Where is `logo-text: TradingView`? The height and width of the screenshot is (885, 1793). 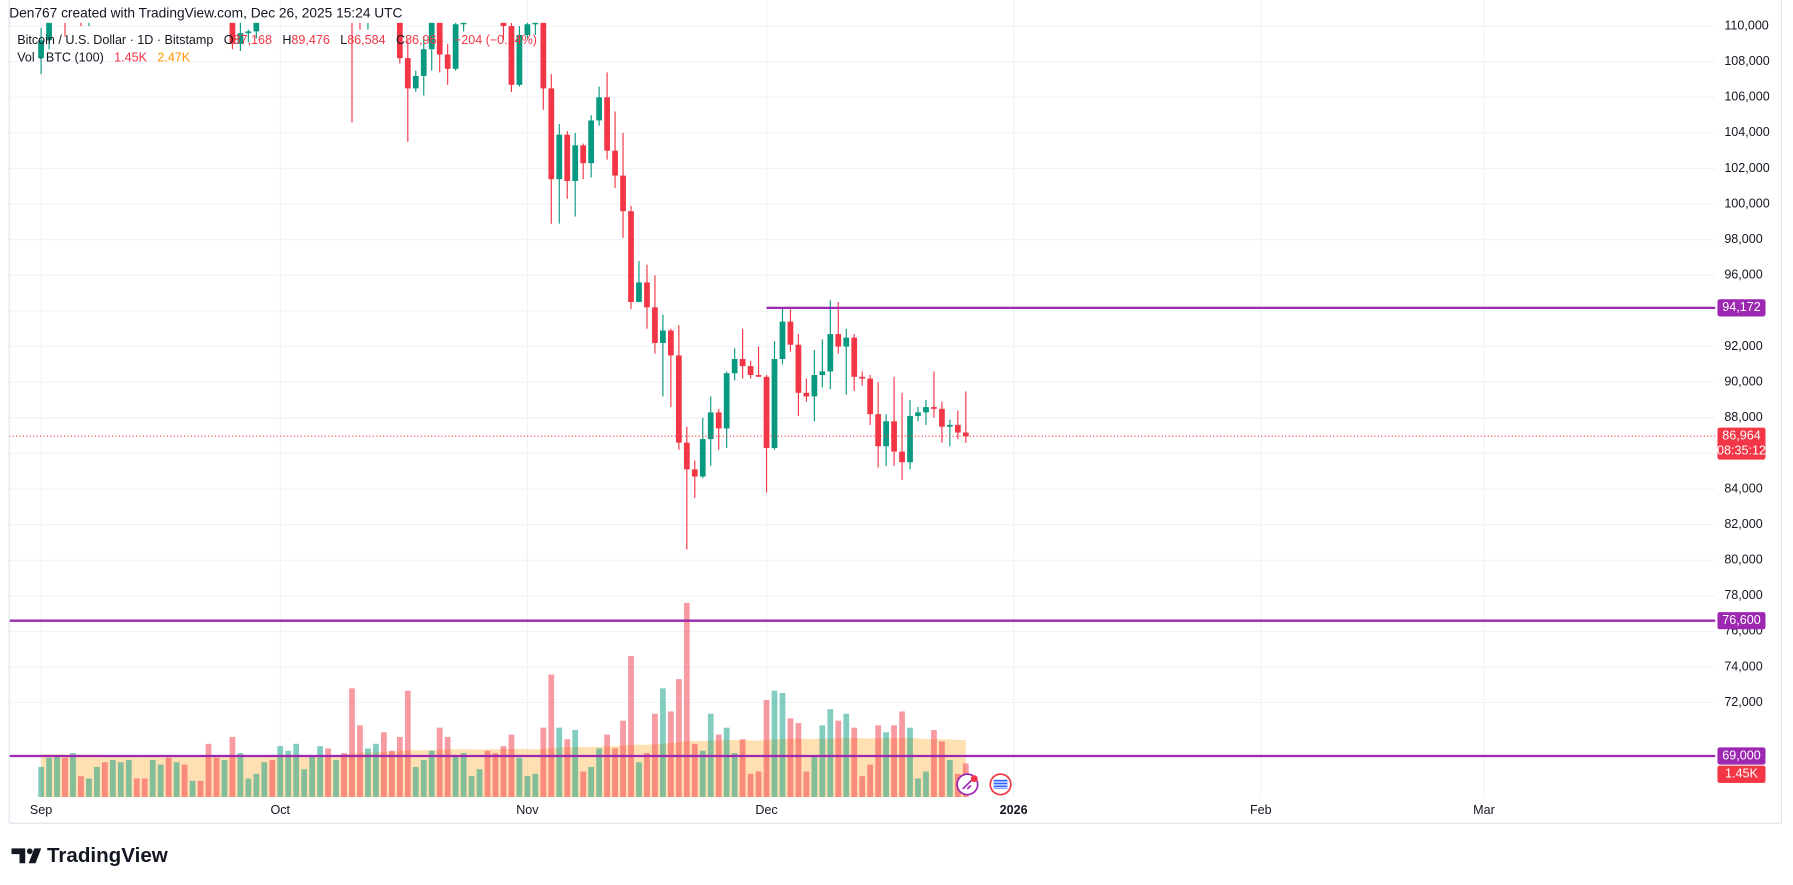 logo-text: TradingView is located at coordinates (108, 855).